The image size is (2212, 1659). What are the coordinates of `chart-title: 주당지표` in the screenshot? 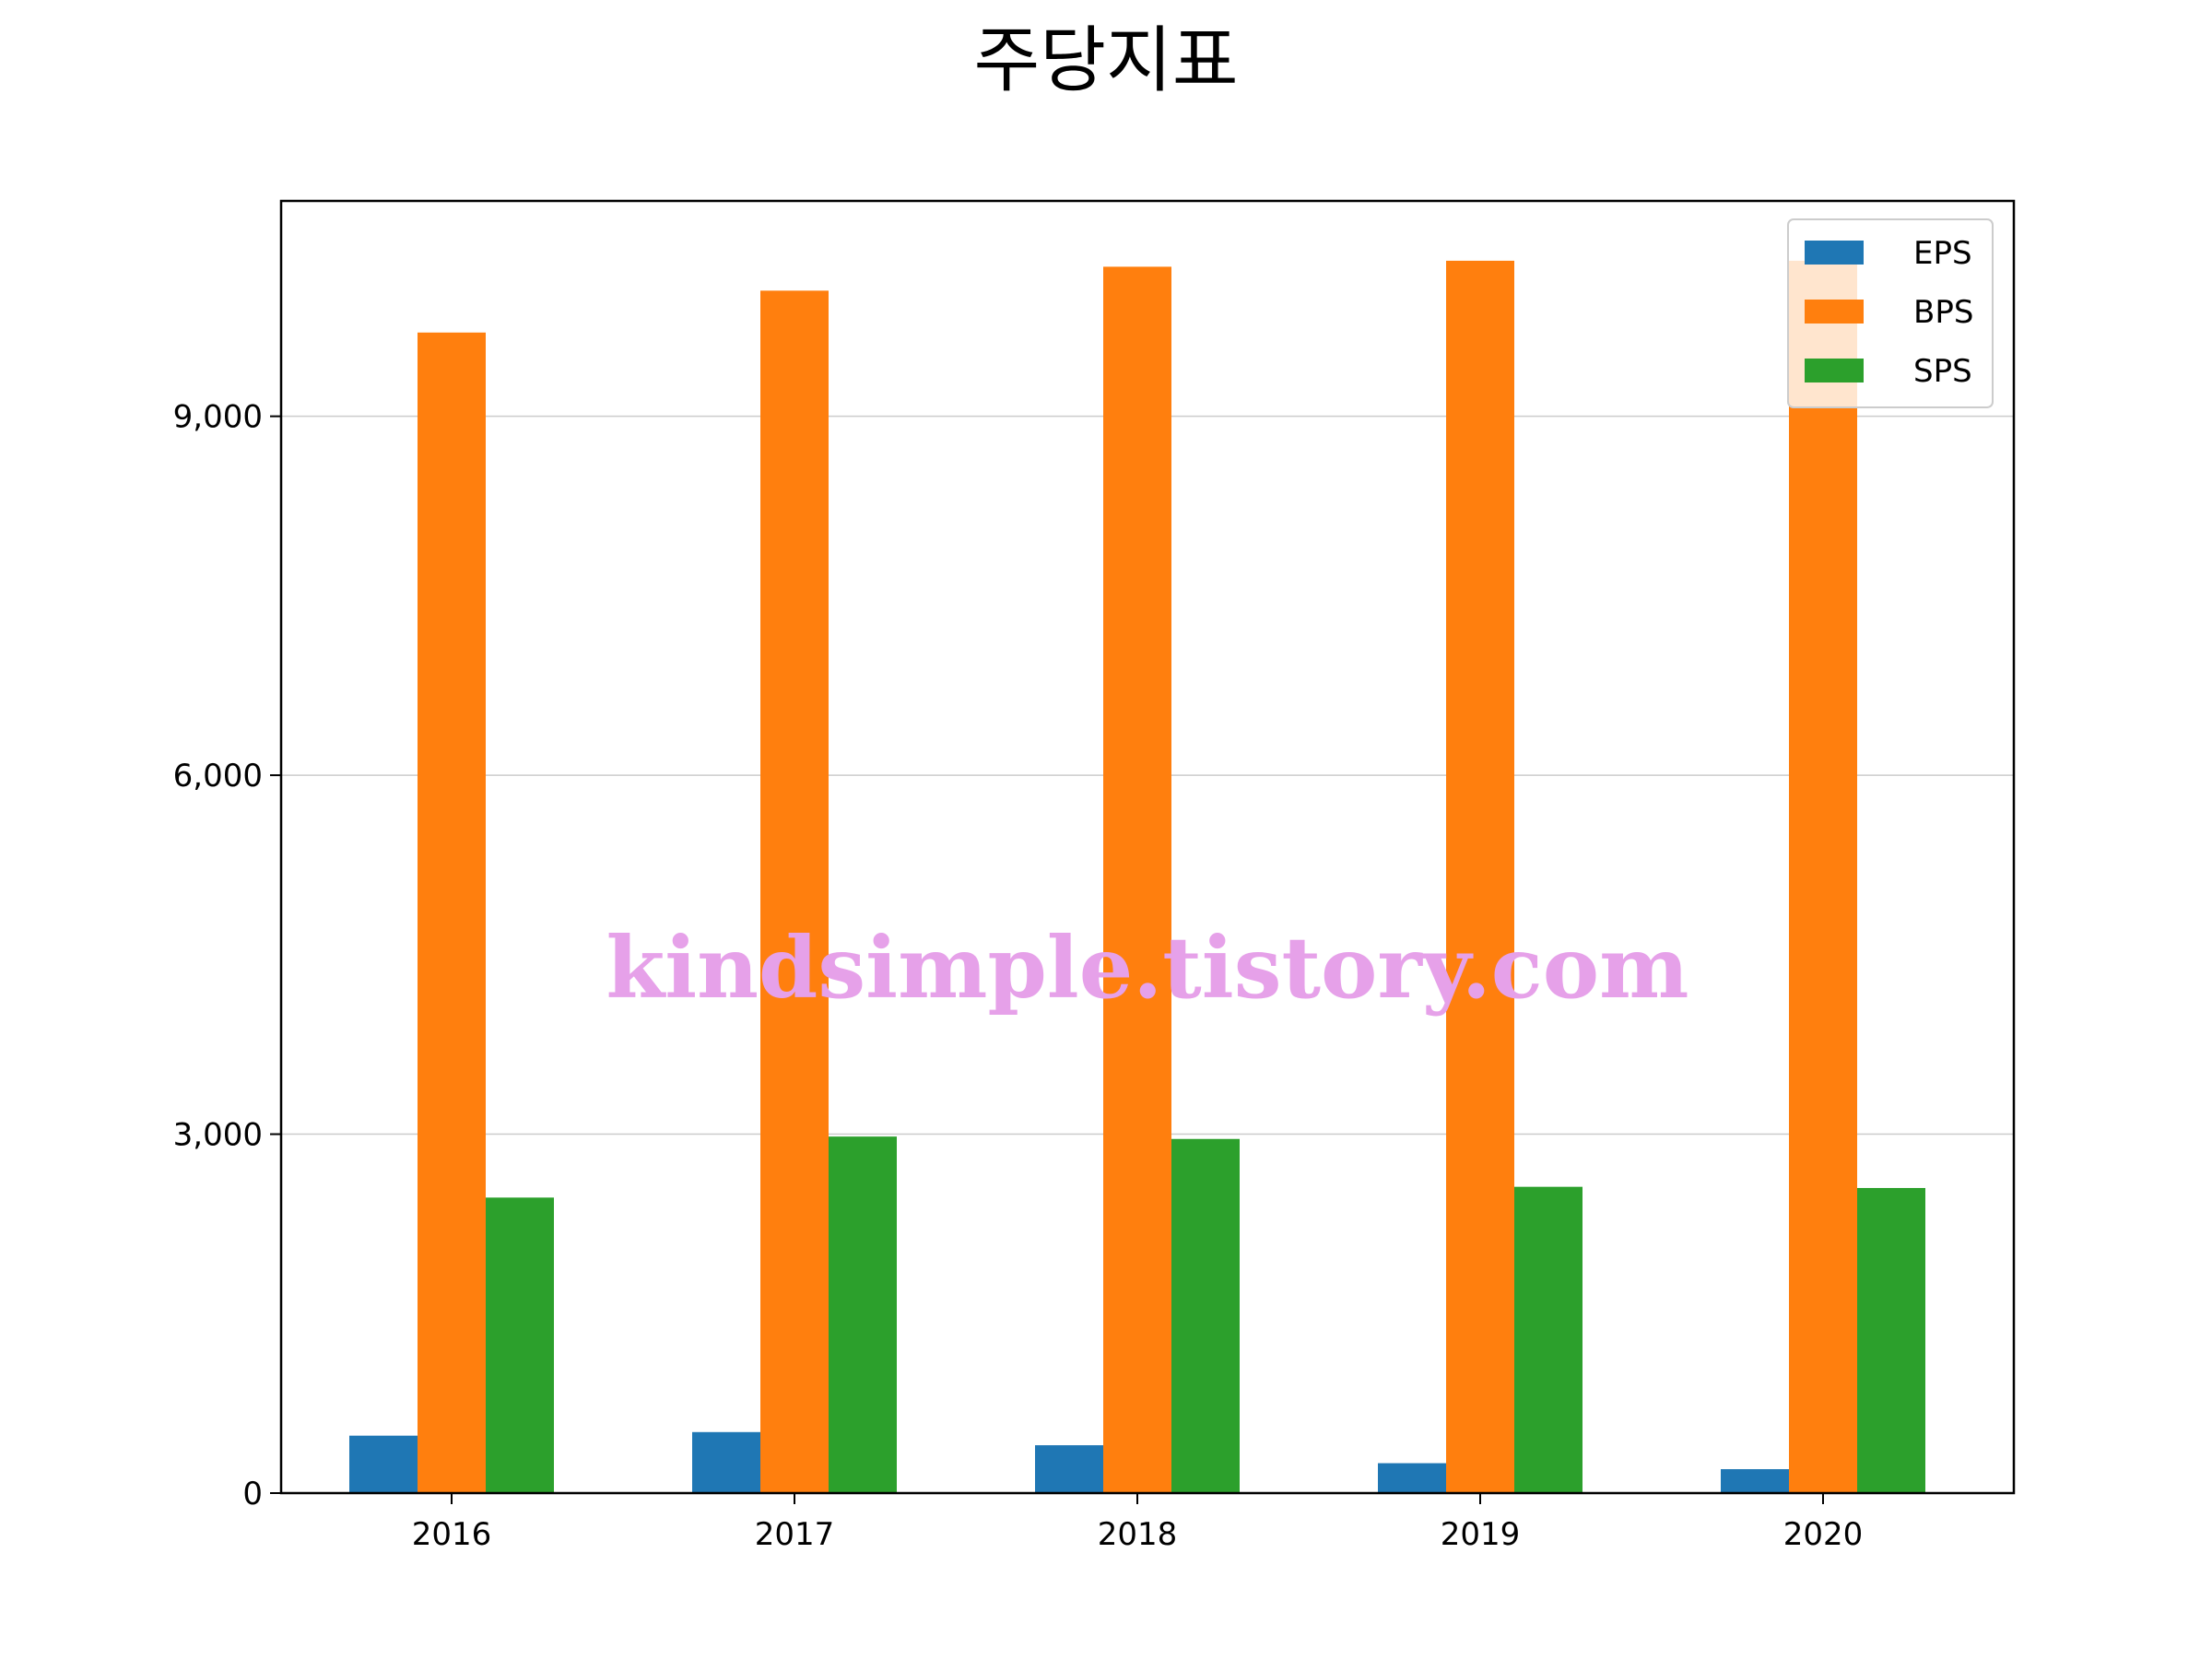 It's located at (1105, 60).